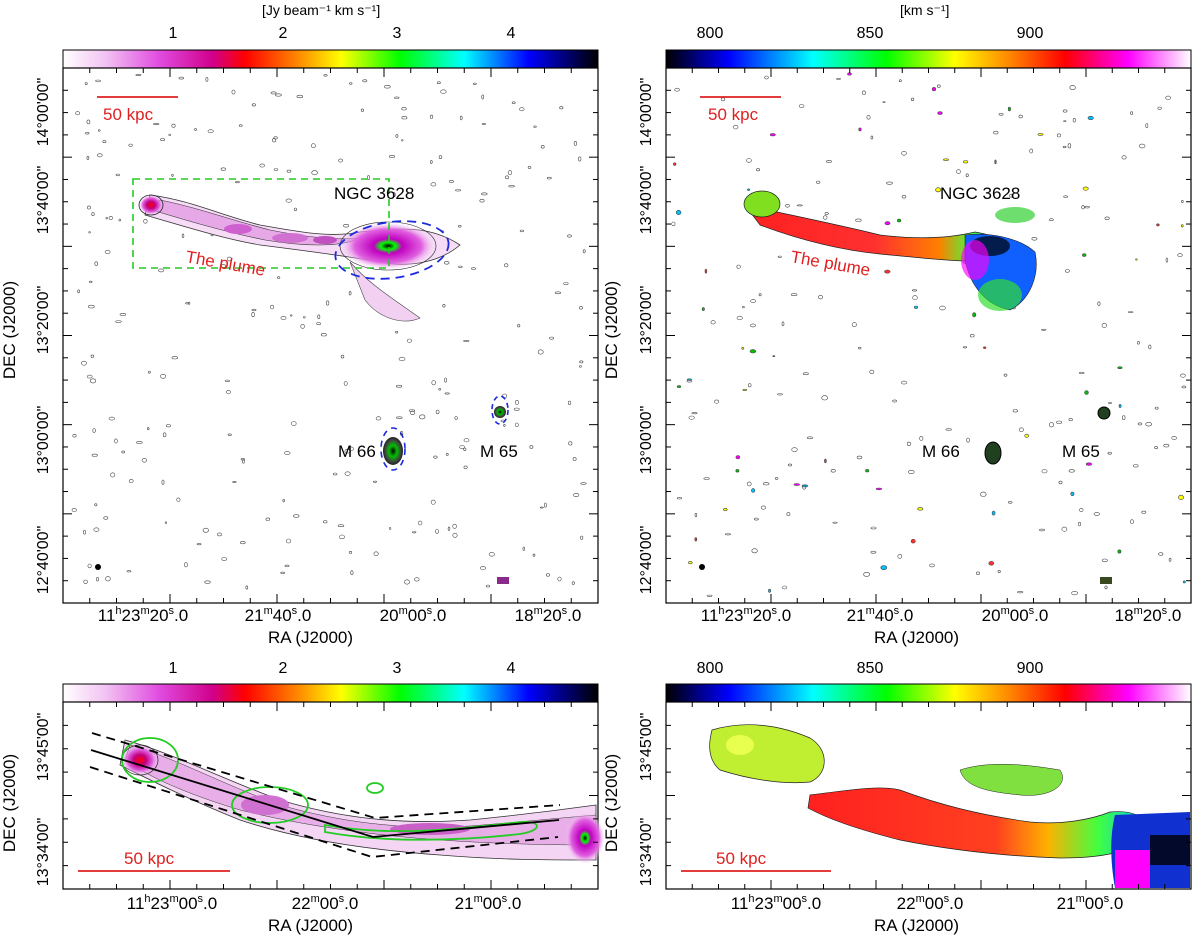  Describe the element at coordinates (702, 567) in the screenshot. I see `beam-marker` at that location.